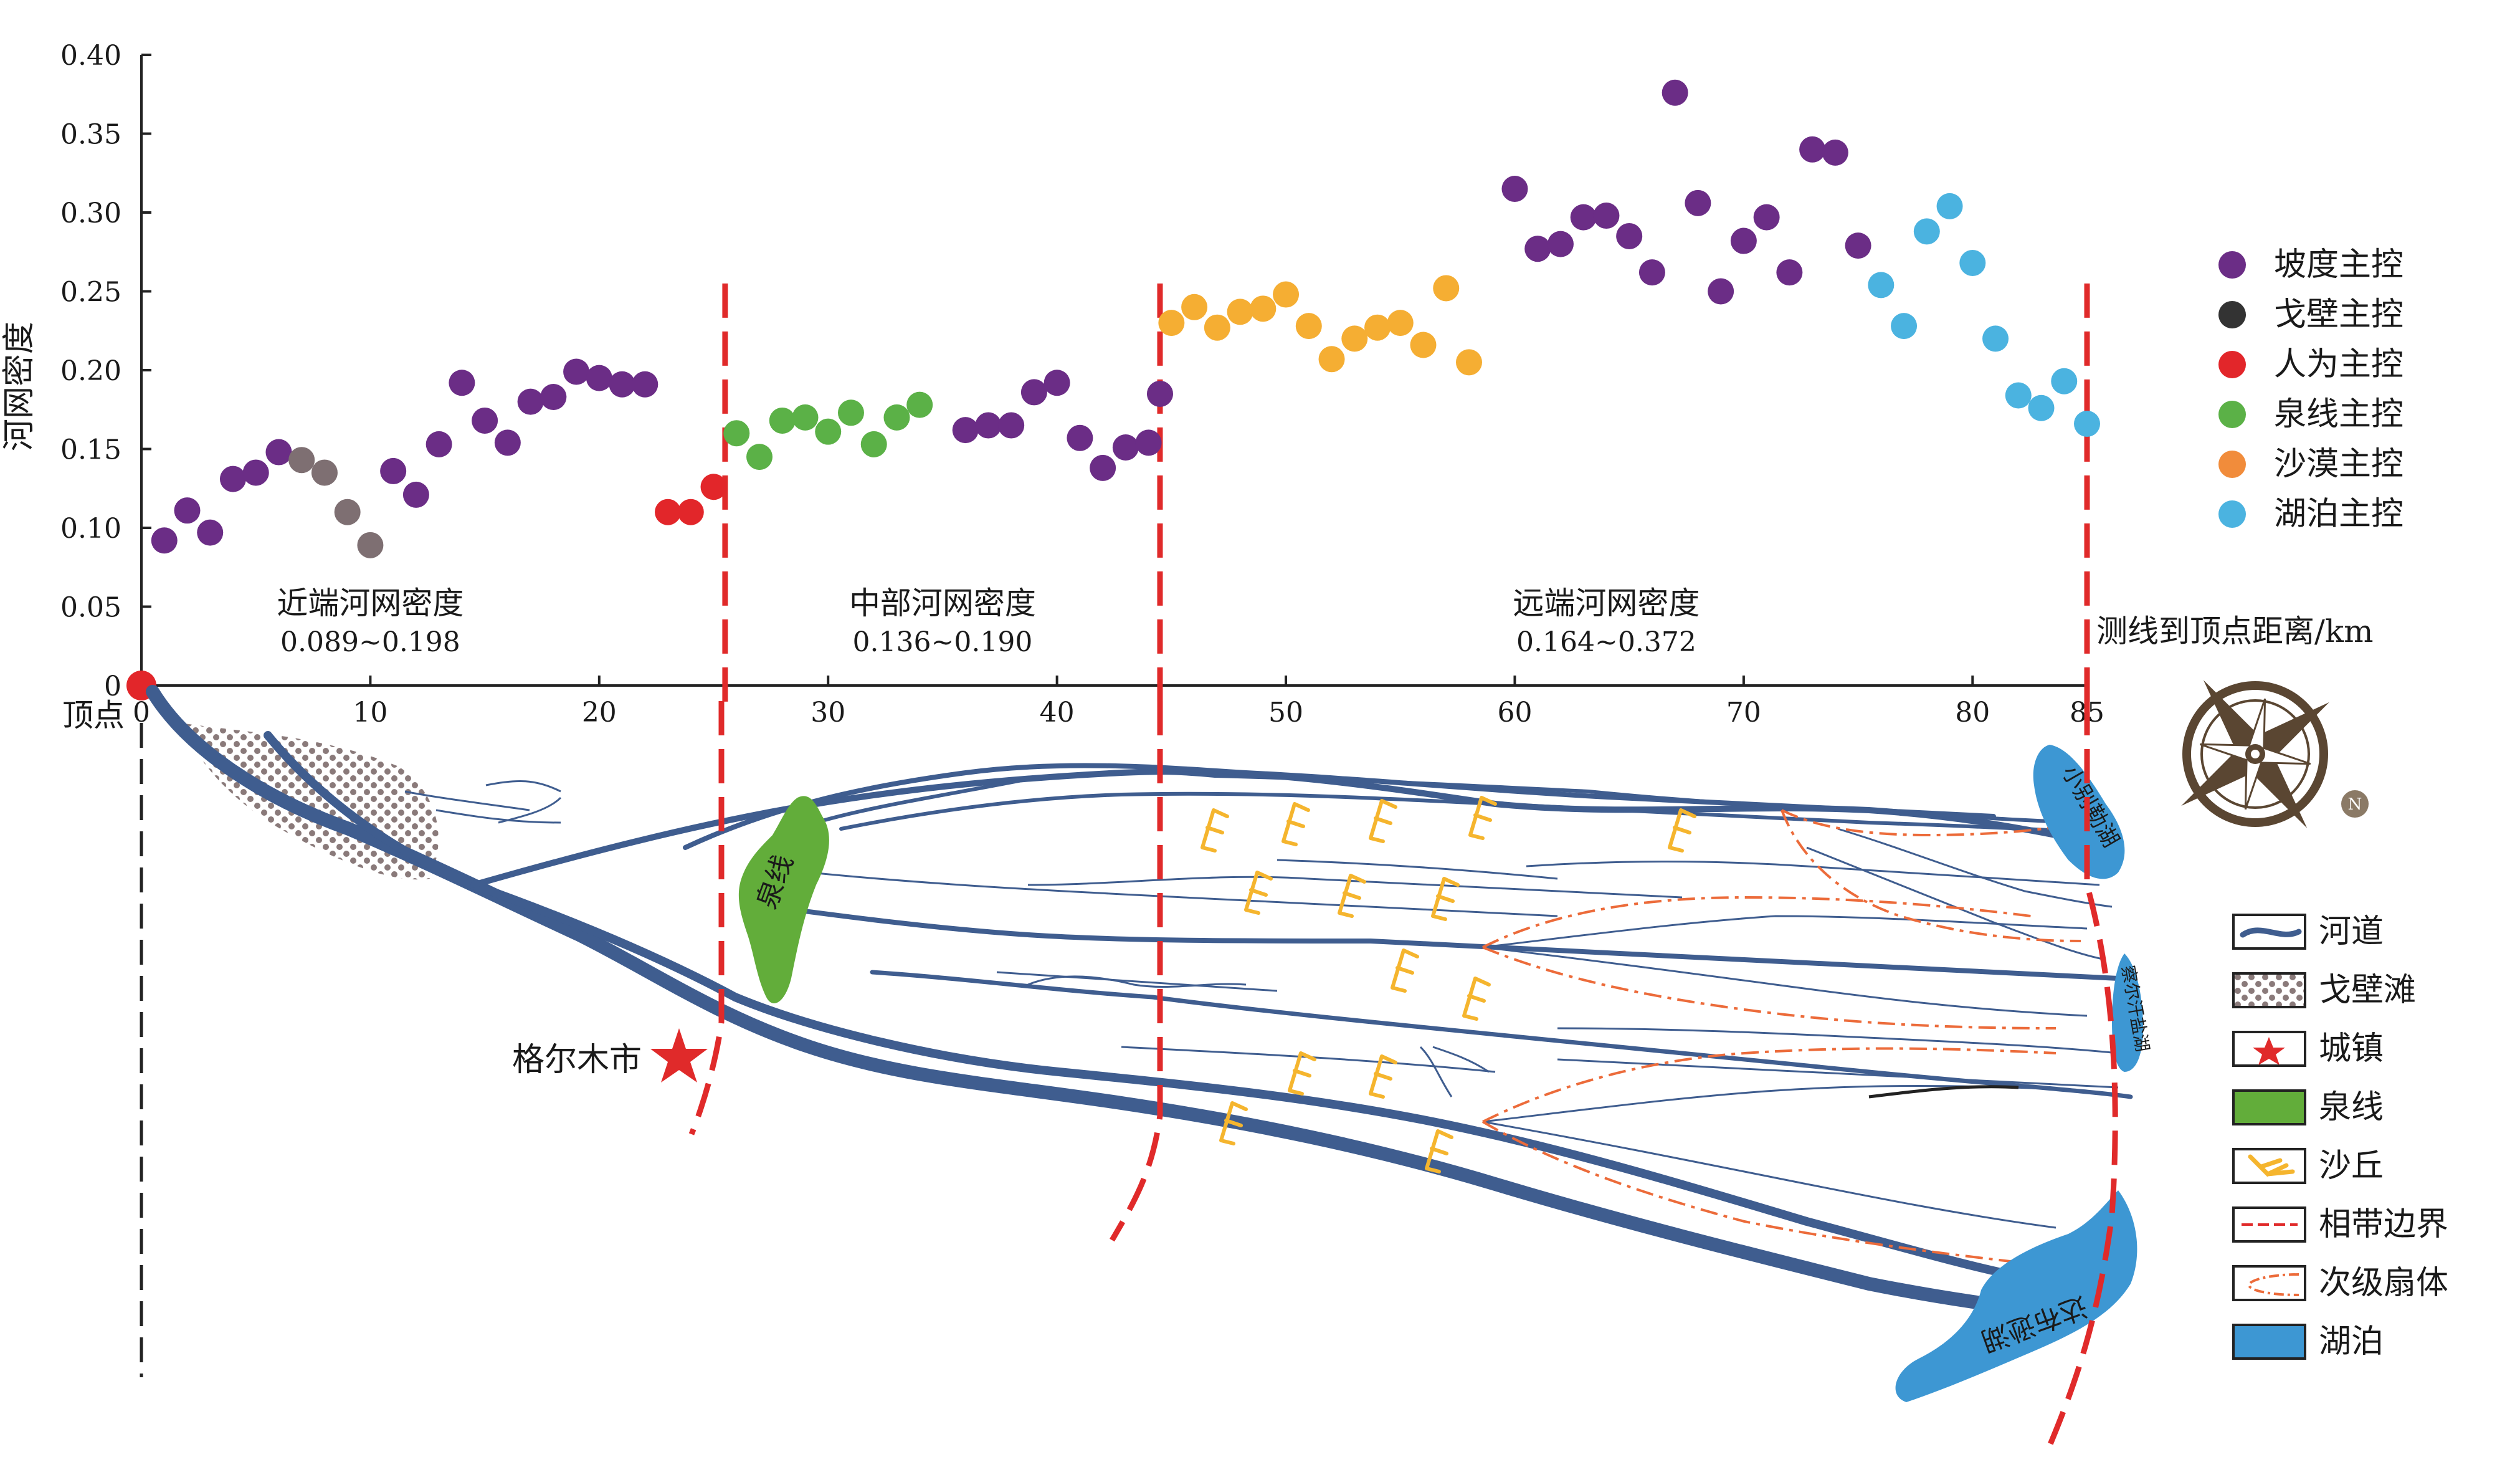  I want to click on x-tick-label: 30, so click(828, 713).